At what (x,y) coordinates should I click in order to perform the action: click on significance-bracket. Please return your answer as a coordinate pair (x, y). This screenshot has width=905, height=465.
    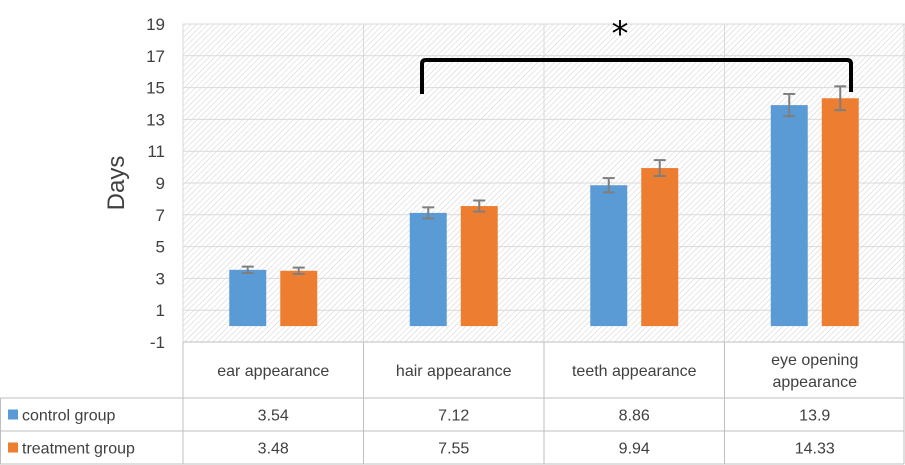
    Looking at the image, I should click on (636, 76).